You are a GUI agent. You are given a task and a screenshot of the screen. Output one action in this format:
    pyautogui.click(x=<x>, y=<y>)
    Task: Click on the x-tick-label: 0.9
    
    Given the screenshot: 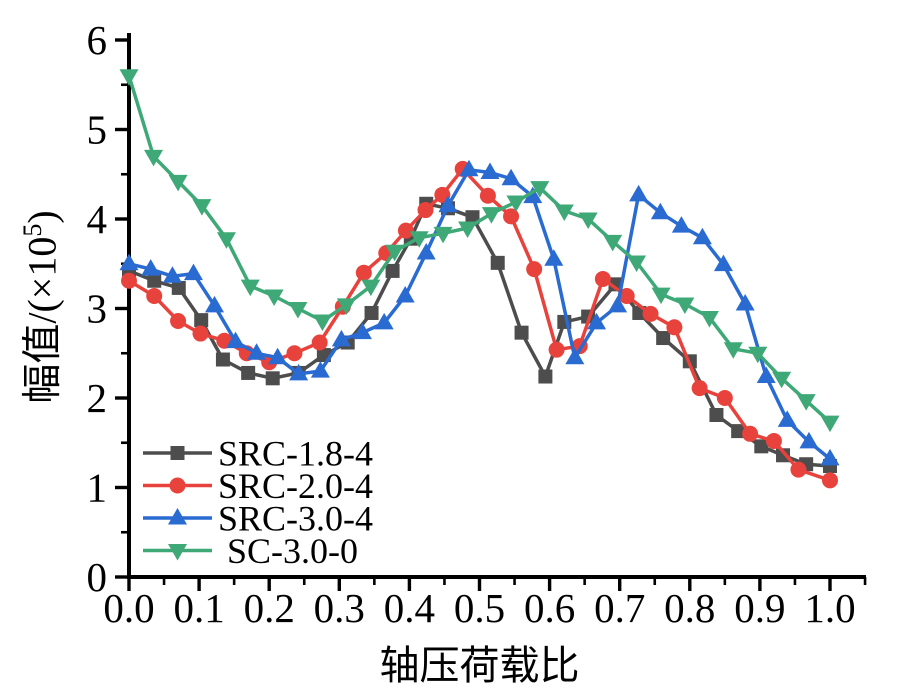 What is the action you would take?
    pyautogui.click(x=759, y=608)
    